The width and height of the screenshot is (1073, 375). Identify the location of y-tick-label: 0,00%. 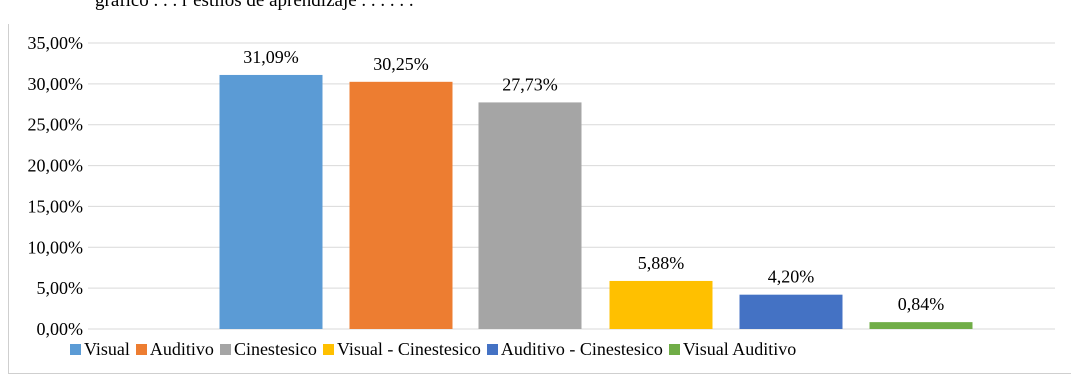
(60, 329).